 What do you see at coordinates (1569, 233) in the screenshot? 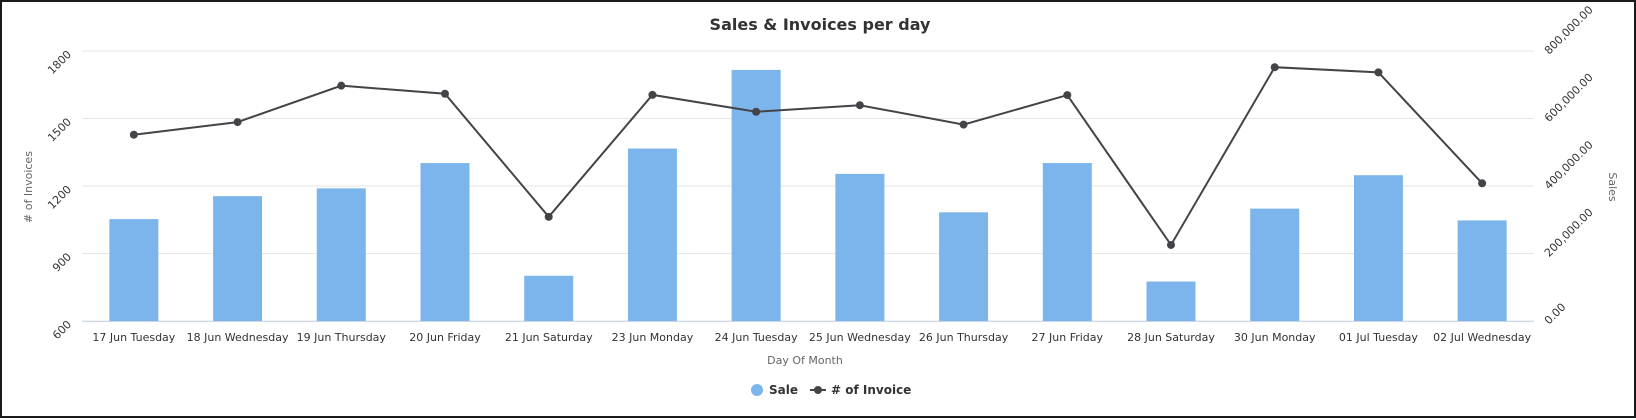
I see `right-y-tick-label: 200,000.00` at bounding box center [1569, 233].